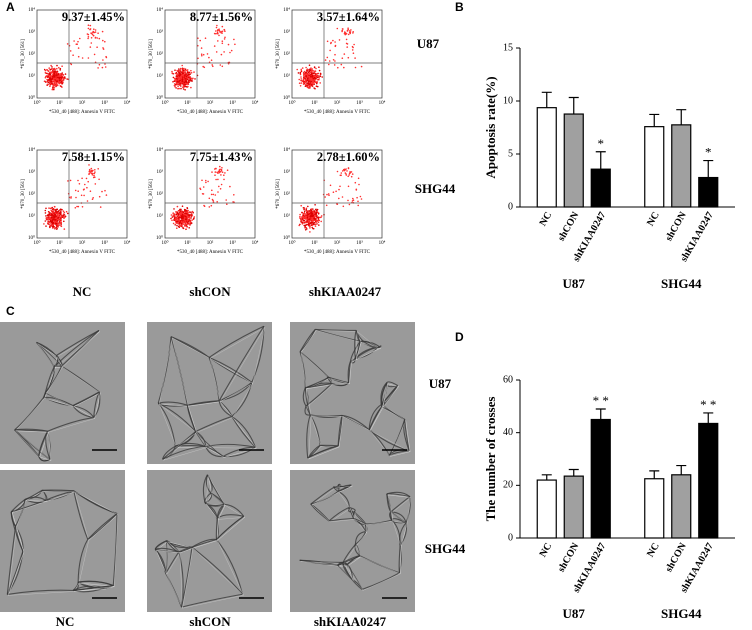  Describe the element at coordinates (287, 216) in the screenshot. I see `y-tick-label: 10¹` at that location.